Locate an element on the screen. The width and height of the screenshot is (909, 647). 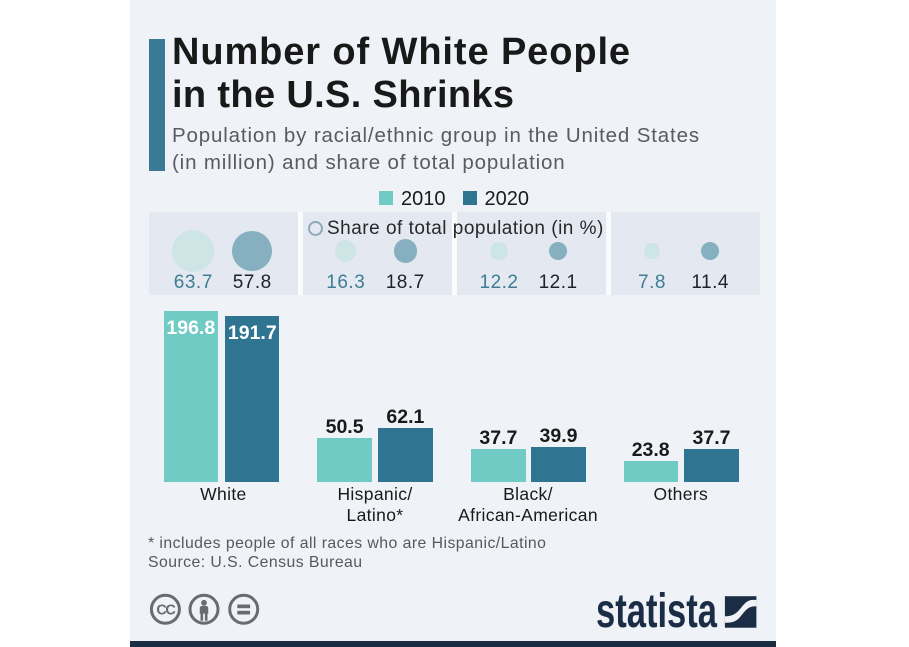
svg-text: CC is located at coordinates (166, 610).